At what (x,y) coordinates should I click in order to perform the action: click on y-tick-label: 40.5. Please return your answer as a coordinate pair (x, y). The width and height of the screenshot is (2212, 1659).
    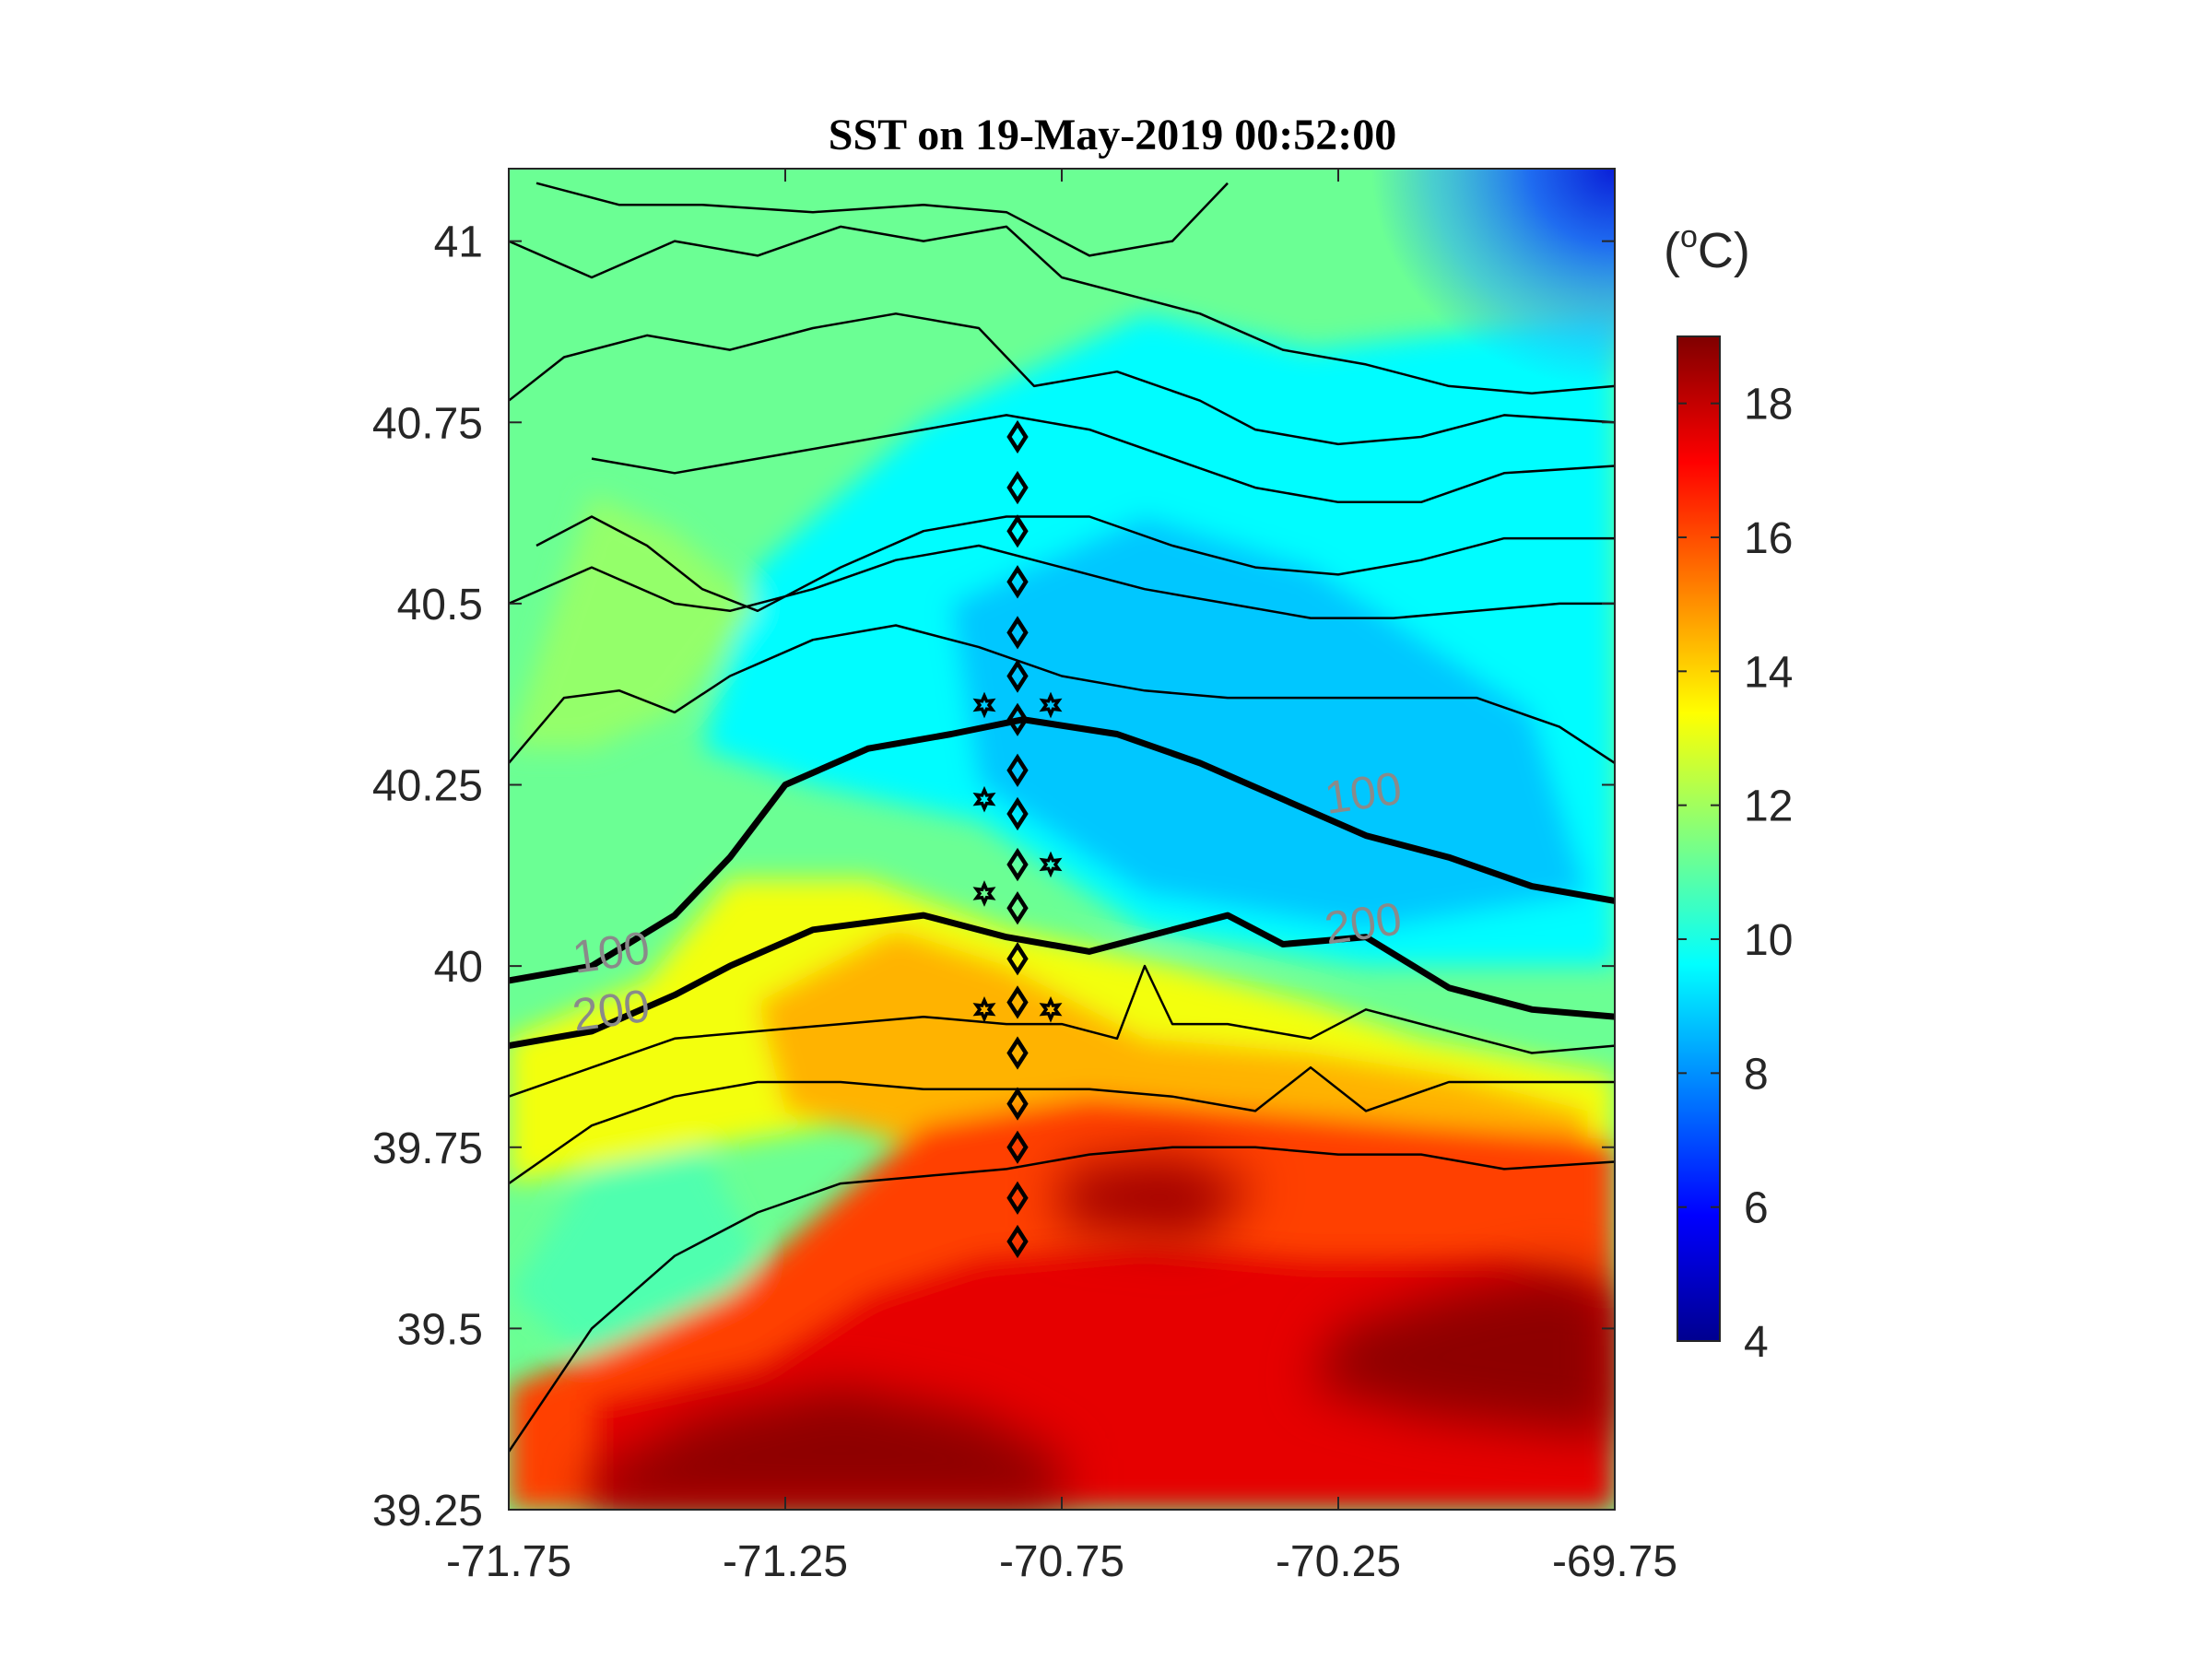
    Looking at the image, I should click on (440, 605).